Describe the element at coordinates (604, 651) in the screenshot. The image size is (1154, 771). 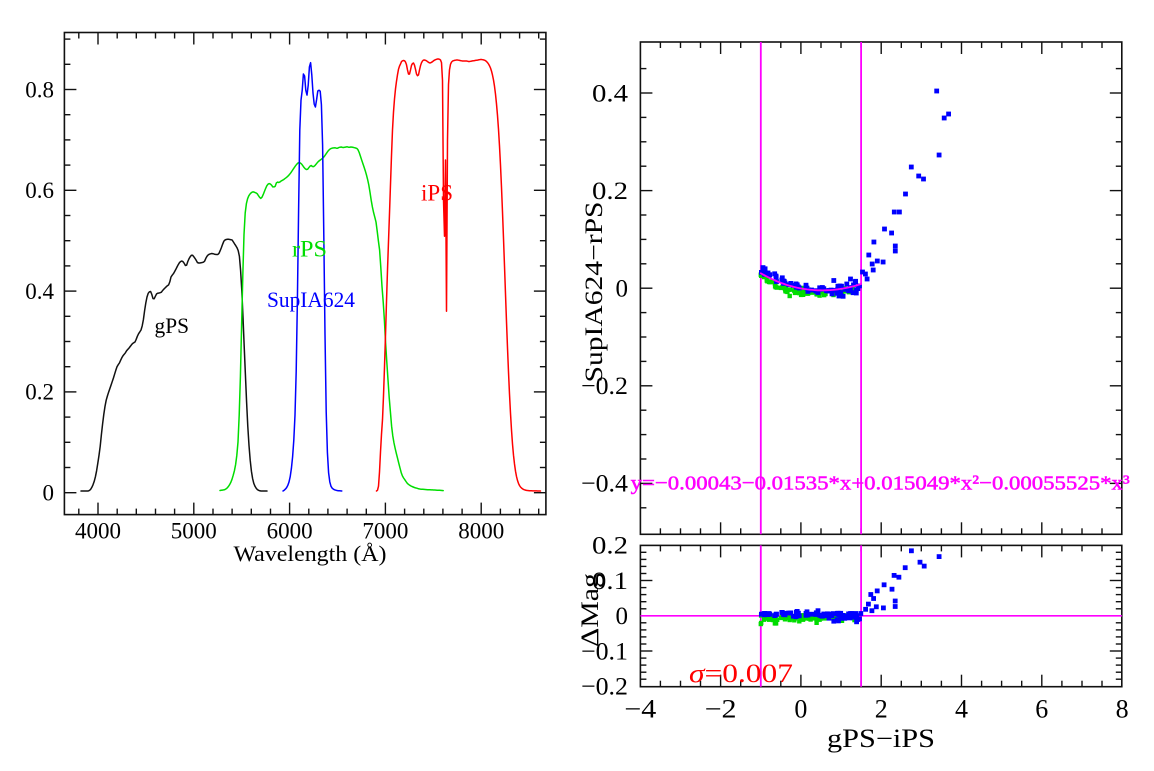
I see `svg-text: −0.1` at that location.